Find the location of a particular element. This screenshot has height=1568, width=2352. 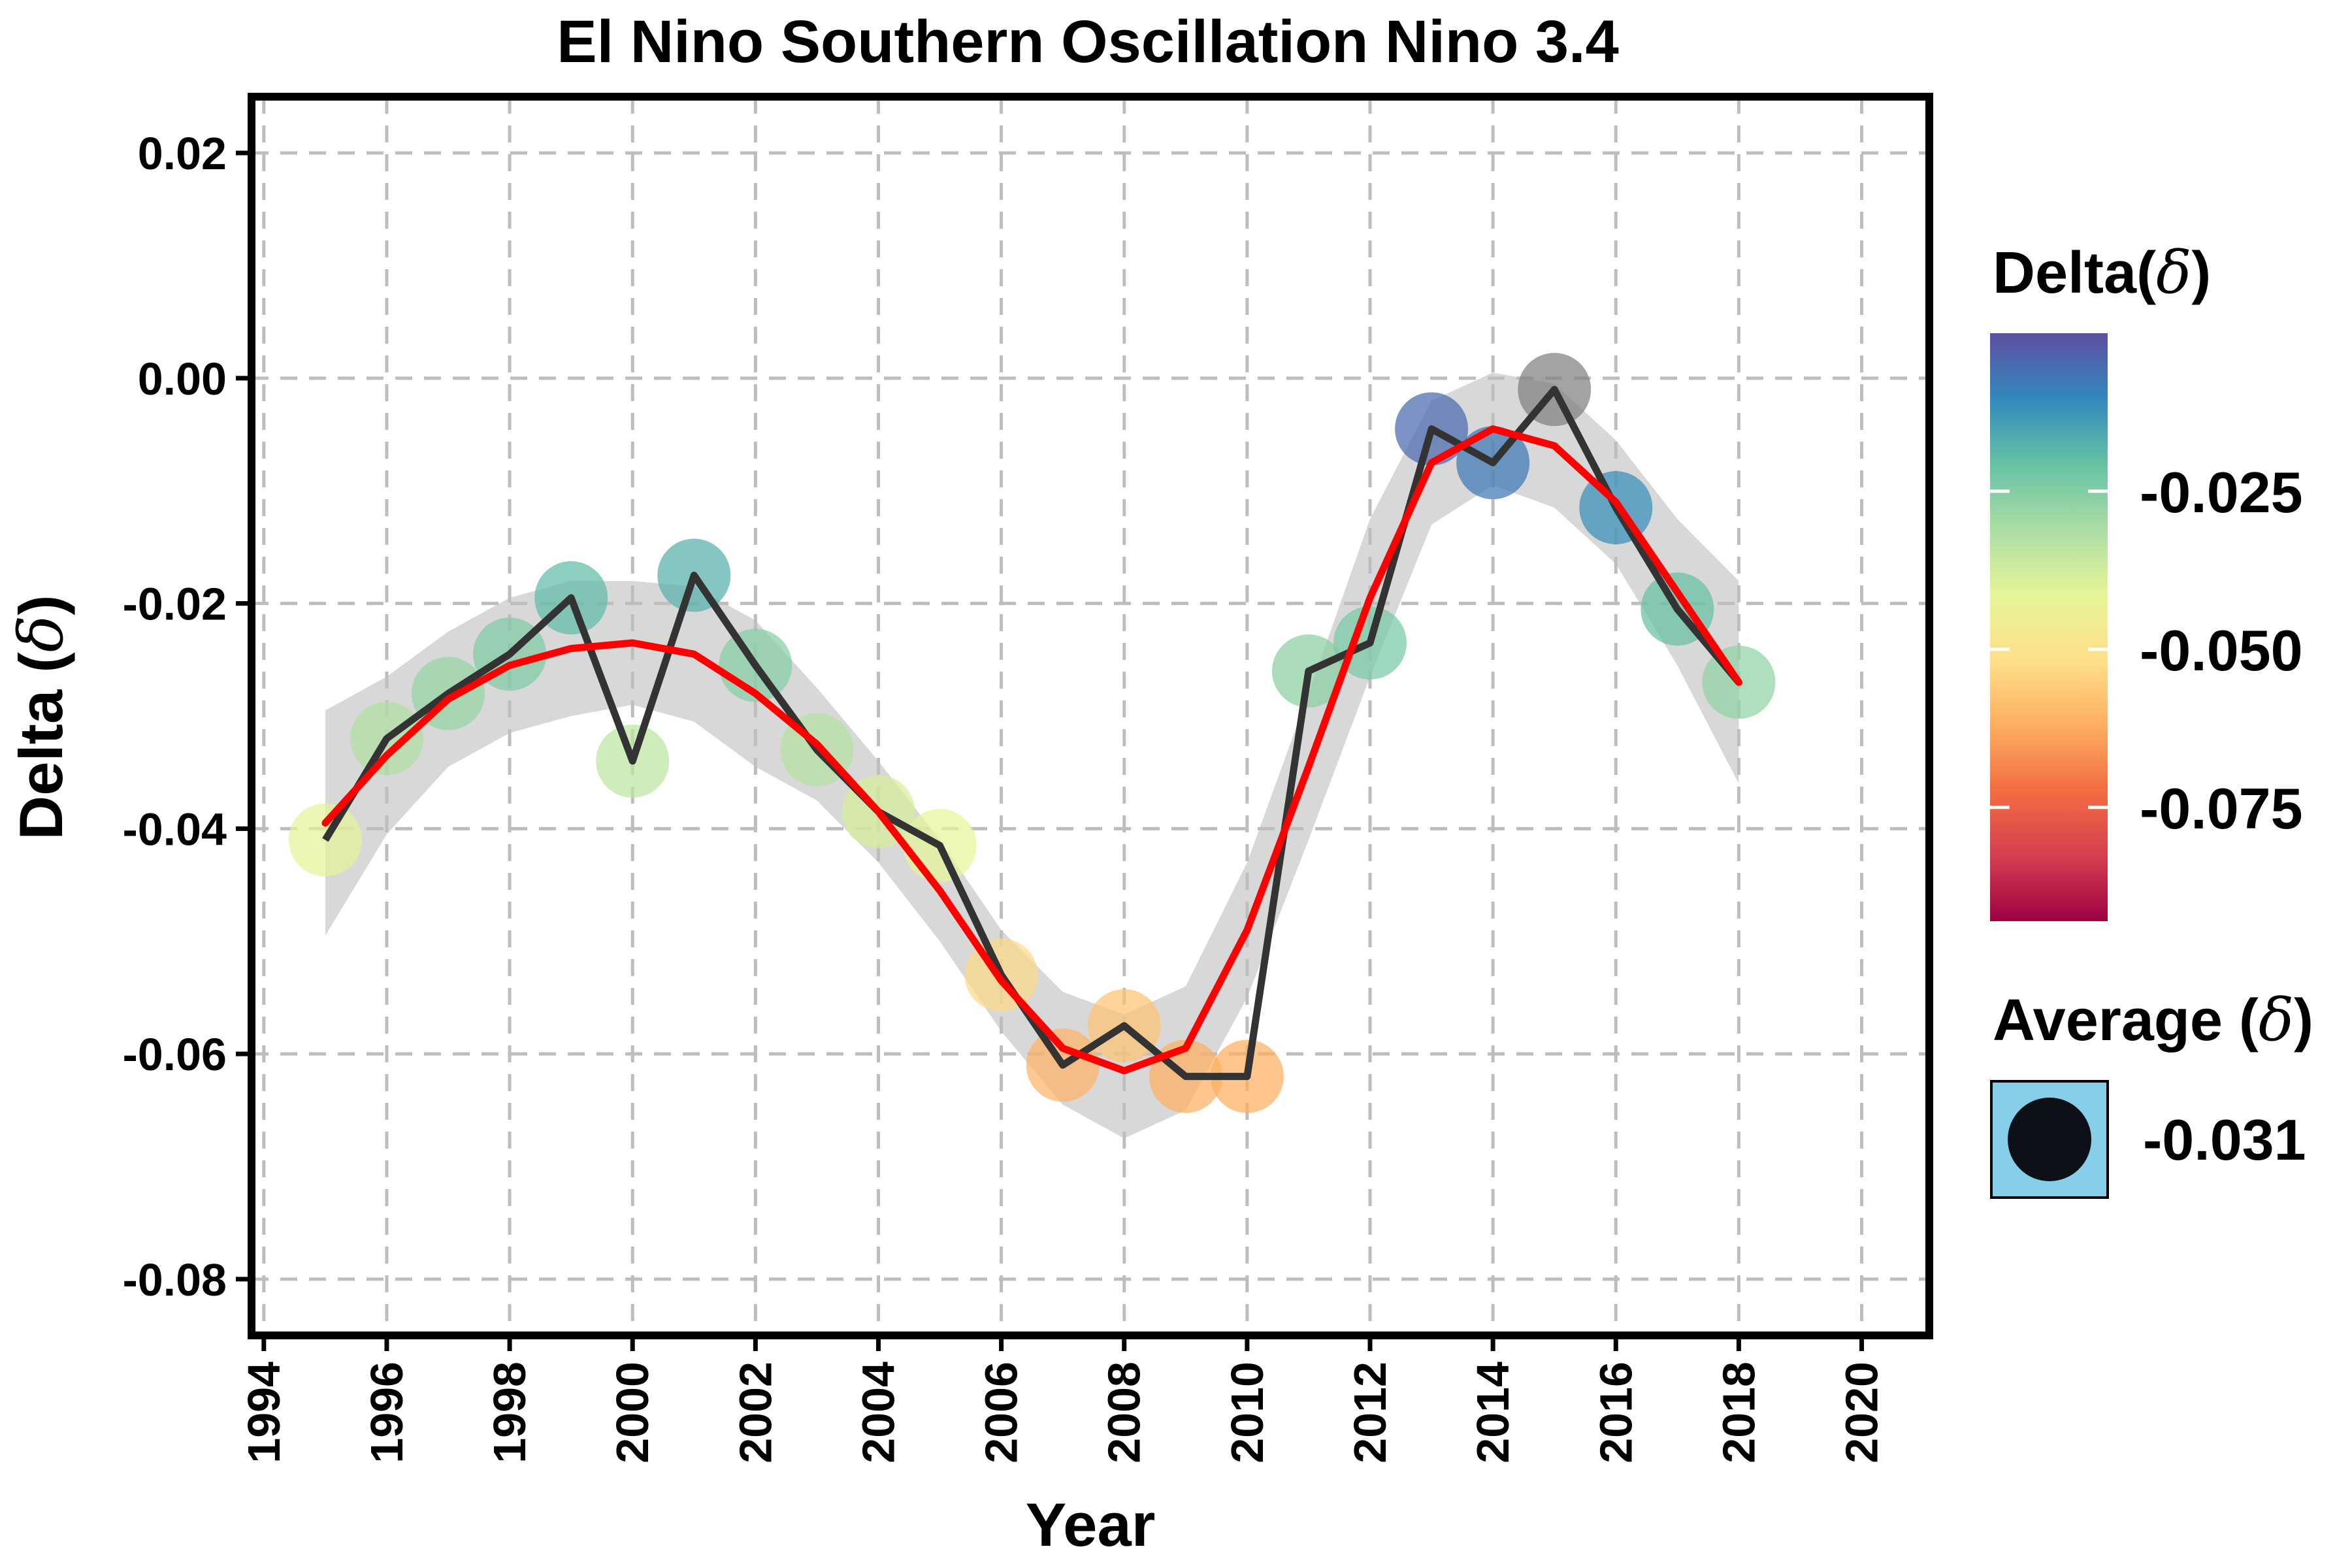

x-tick-label: 2000 is located at coordinates (632, 1412).